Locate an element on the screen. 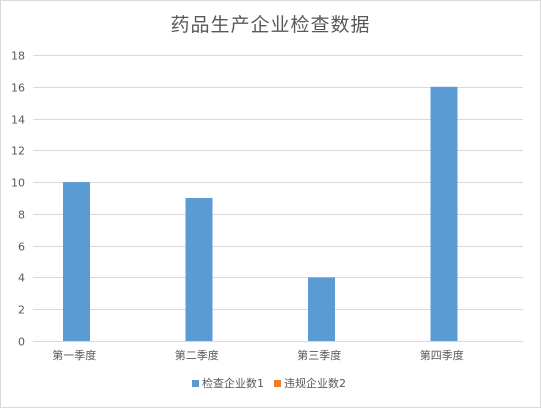 The width and height of the screenshot is (541, 408). y-tick-label: 2 is located at coordinates (21, 310).